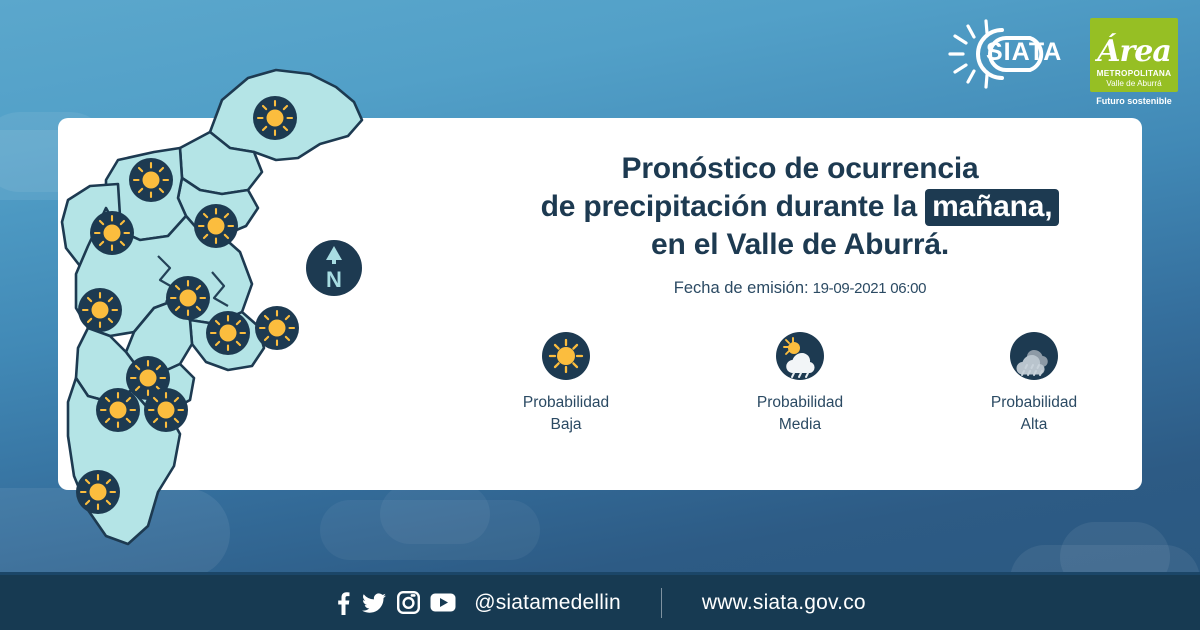 This screenshot has width=1200, height=630. Describe the element at coordinates (800, 424) in the screenshot. I see `legend-label-line2: Media` at that location.